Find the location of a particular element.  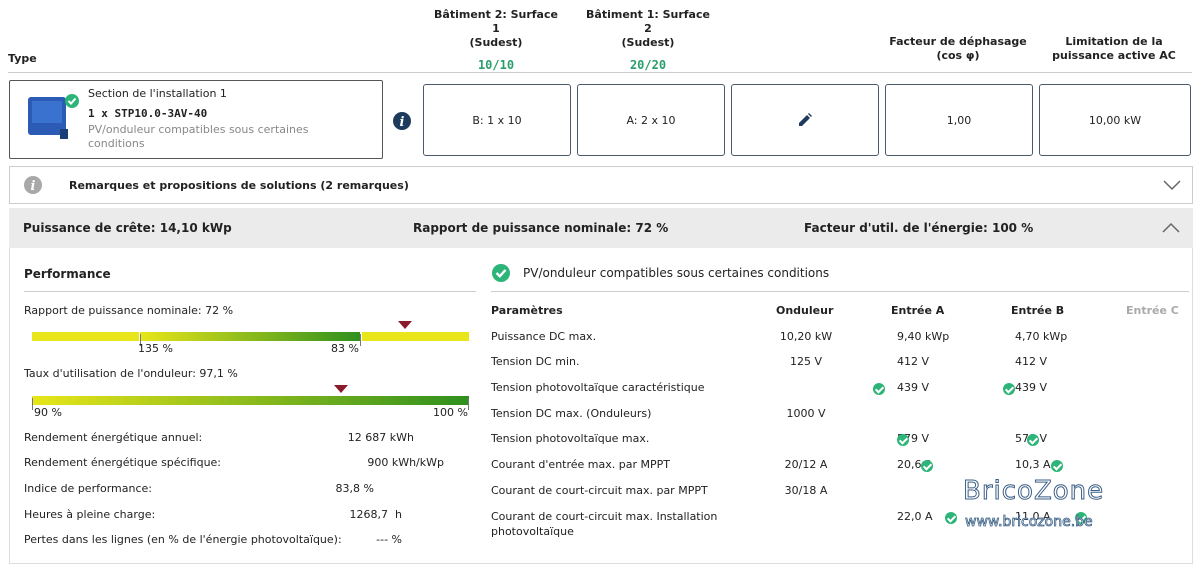

header-col-limitation: Limitation de la puissance active AC is located at coordinates (1114, 49).